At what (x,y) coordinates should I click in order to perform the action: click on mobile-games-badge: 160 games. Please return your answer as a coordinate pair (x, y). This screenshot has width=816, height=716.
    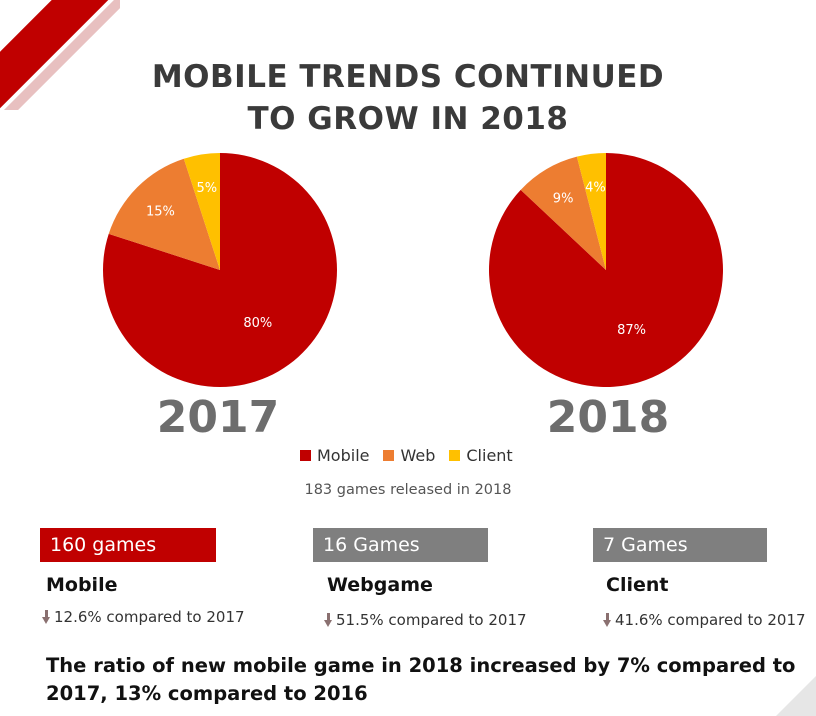
    Looking at the image, I should click on (128, 545).